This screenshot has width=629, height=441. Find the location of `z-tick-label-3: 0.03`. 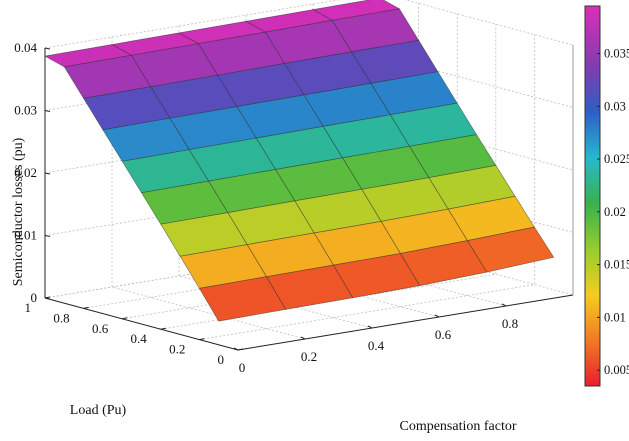

z-tick-label-3: 0.03 is located at coordinates (25, 110).